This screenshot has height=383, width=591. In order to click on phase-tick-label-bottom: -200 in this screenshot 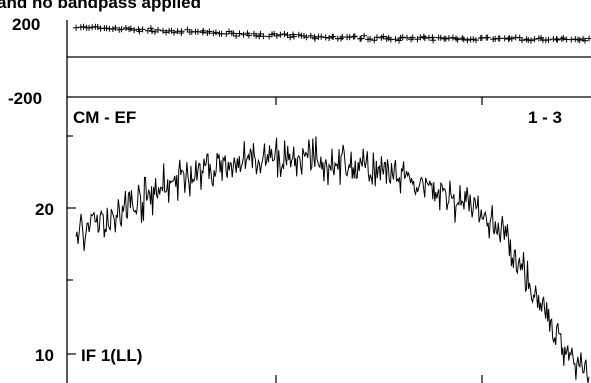, I will do `click(25, 98)`.